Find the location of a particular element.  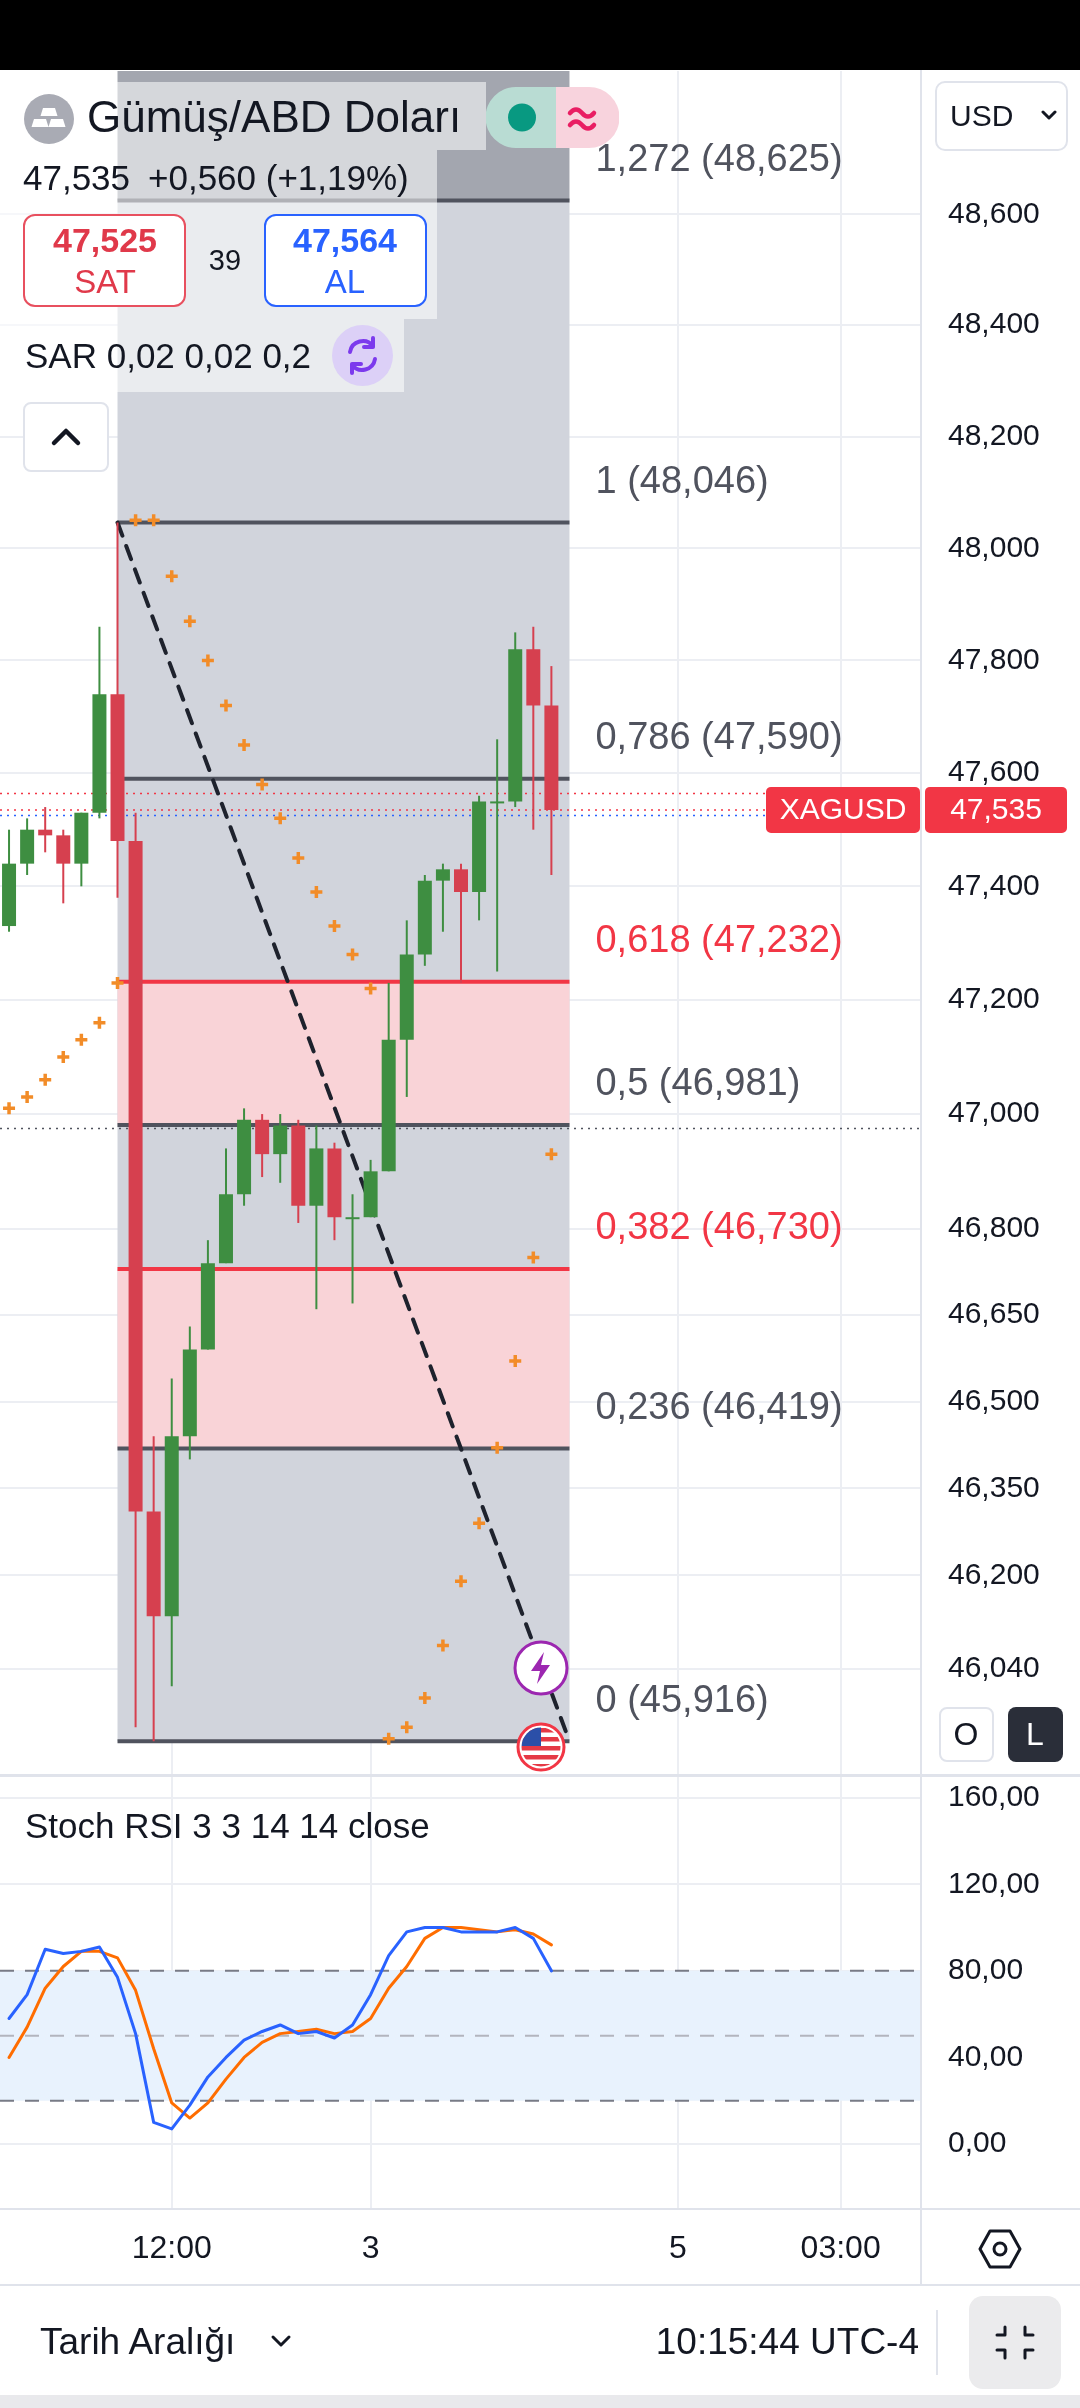

text: 10:15:44 UTC-4 is located at coordinates (787, 2341).